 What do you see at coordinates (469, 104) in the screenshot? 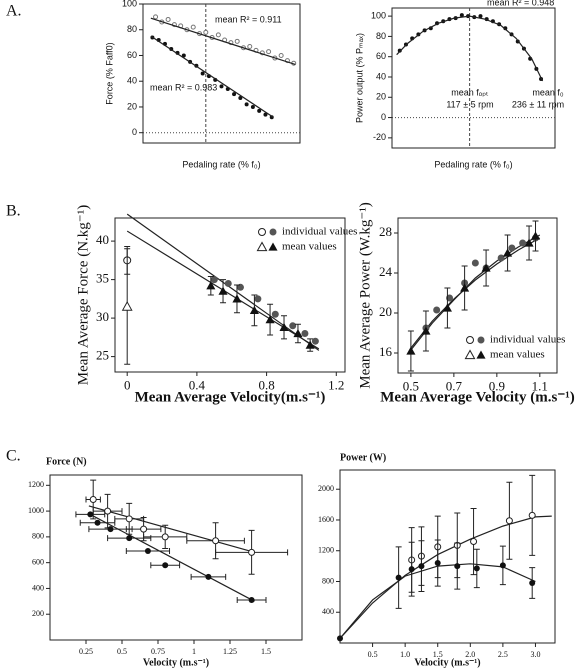
I see `annotation: 117 ± 5 rpm` at bounding box center [469, 104].